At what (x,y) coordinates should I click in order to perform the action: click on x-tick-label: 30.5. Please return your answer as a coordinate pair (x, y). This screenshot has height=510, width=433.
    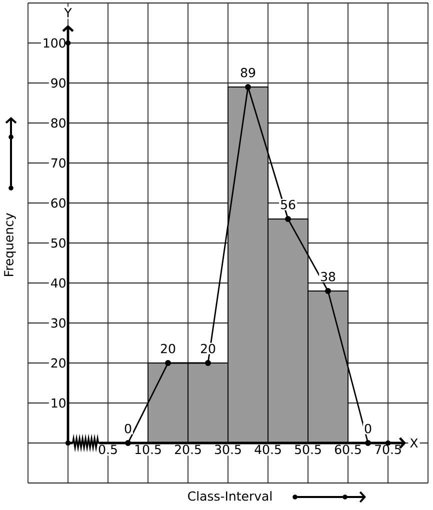
    Looking at the image, I should click on (228, 449).